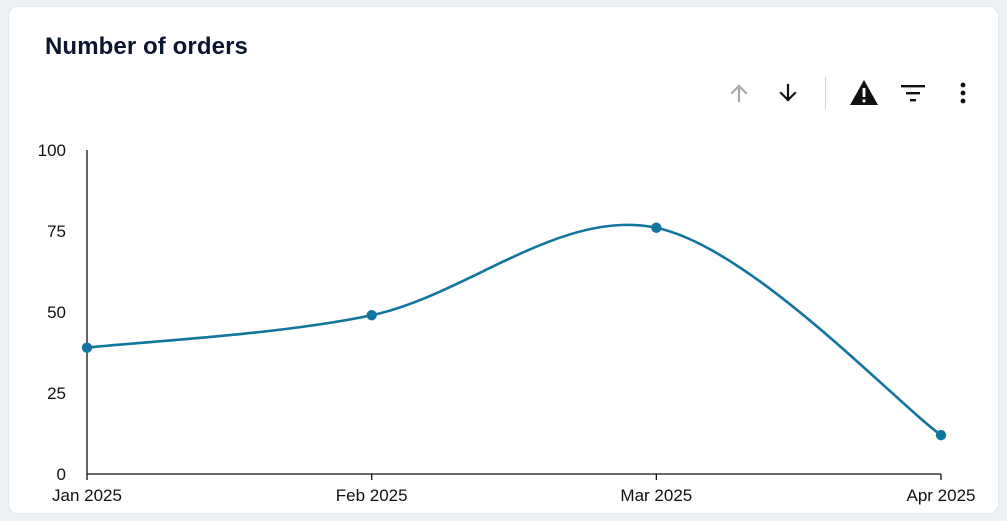 Image resolution: width=1007 pixels, height=521 pixels. I want to click on y-tick-label: 25, so click(56, 393).